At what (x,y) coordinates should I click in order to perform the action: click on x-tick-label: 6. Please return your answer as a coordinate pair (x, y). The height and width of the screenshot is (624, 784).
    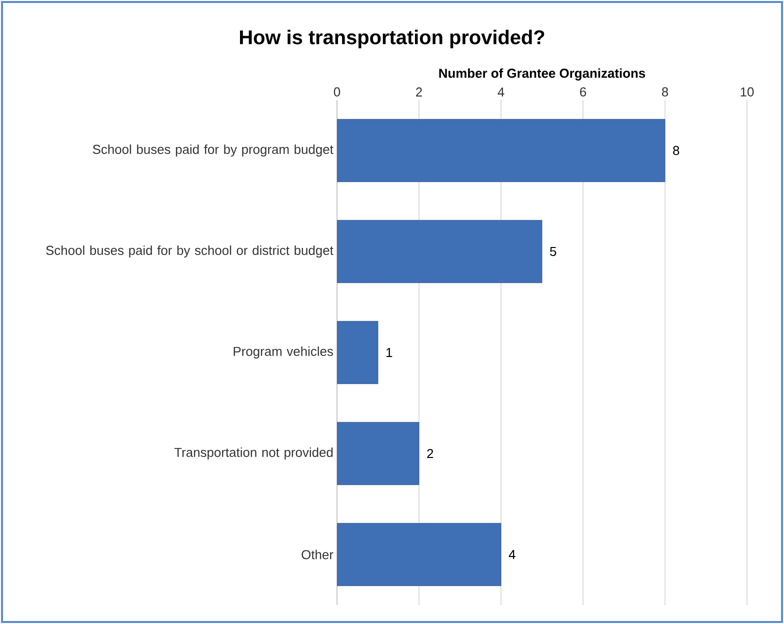
    Looking at the image, I should click on (583, 91).